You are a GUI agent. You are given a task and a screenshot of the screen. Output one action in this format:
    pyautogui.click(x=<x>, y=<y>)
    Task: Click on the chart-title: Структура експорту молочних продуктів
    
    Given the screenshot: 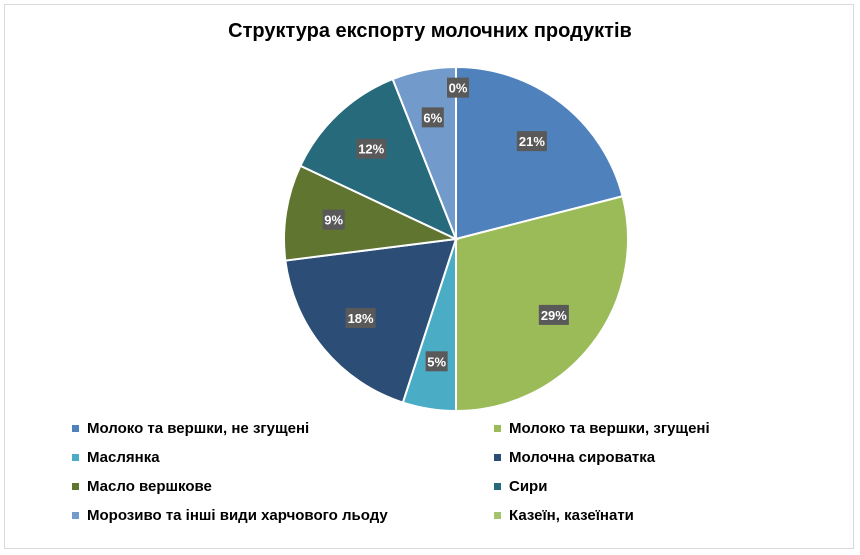 What is the action you would take?
    pyautogui.click(x=430, y=31)
    